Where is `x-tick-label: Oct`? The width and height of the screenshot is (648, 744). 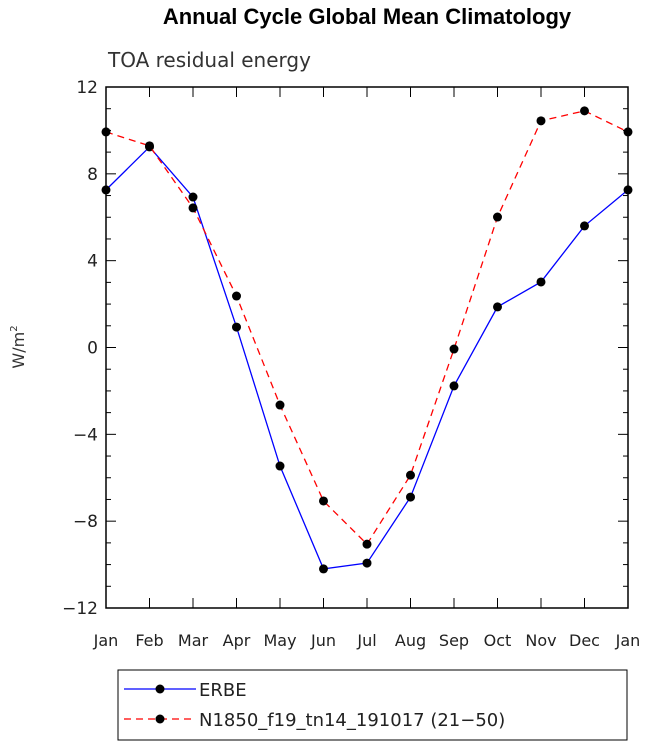 x-tick-label: Oct is located at coordinates (498, 640).